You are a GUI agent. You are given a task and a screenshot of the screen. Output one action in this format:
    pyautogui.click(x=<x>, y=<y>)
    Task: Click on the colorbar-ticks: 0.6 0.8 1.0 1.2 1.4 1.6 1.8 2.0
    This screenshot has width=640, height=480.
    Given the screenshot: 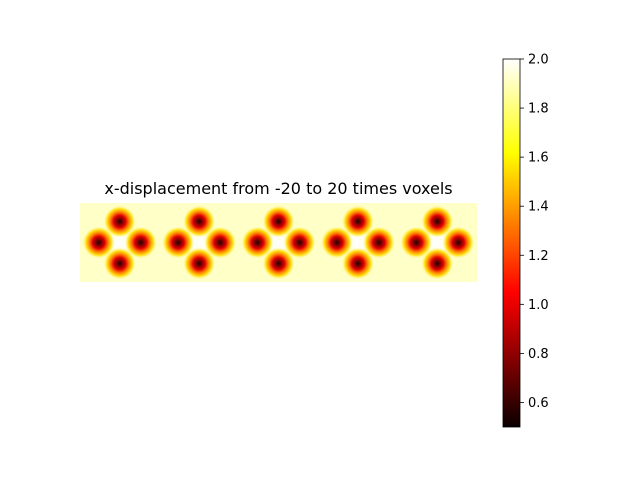 What is the action you would take?
    pyautogui.click(x=534, y=232)
    